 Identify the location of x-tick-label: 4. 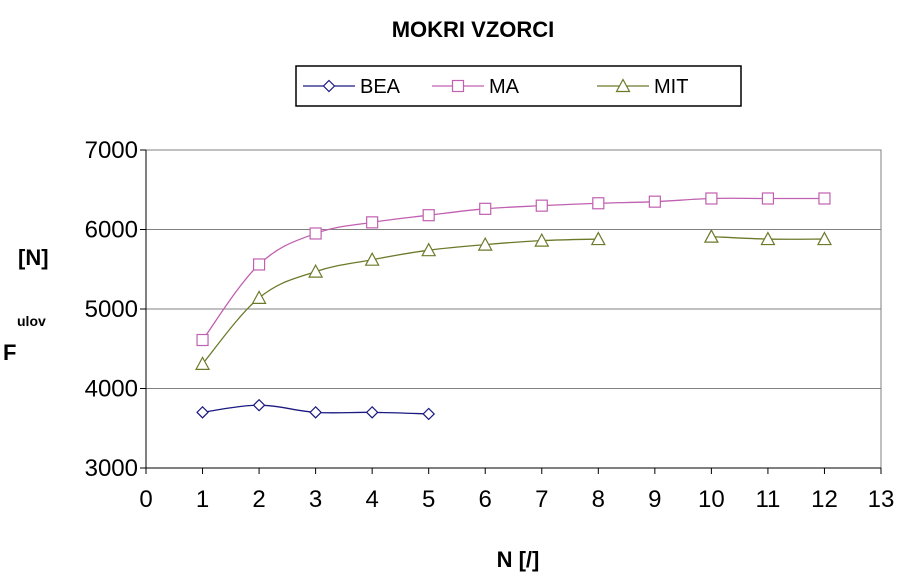
(371, 499).